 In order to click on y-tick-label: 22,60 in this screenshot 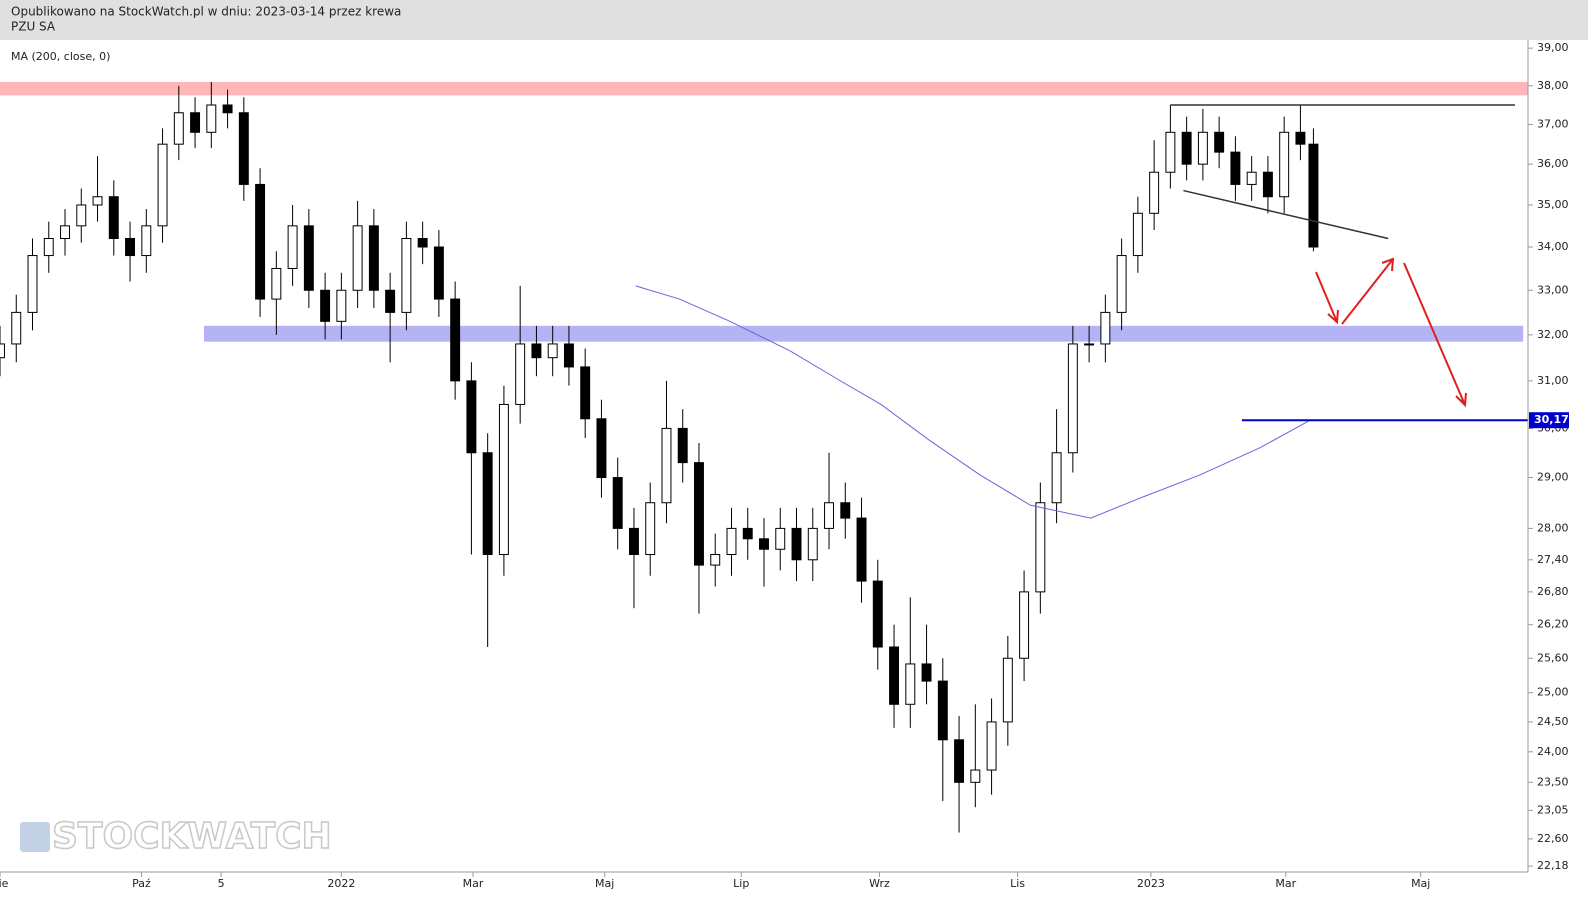, I will do `click(1553, 838)`.